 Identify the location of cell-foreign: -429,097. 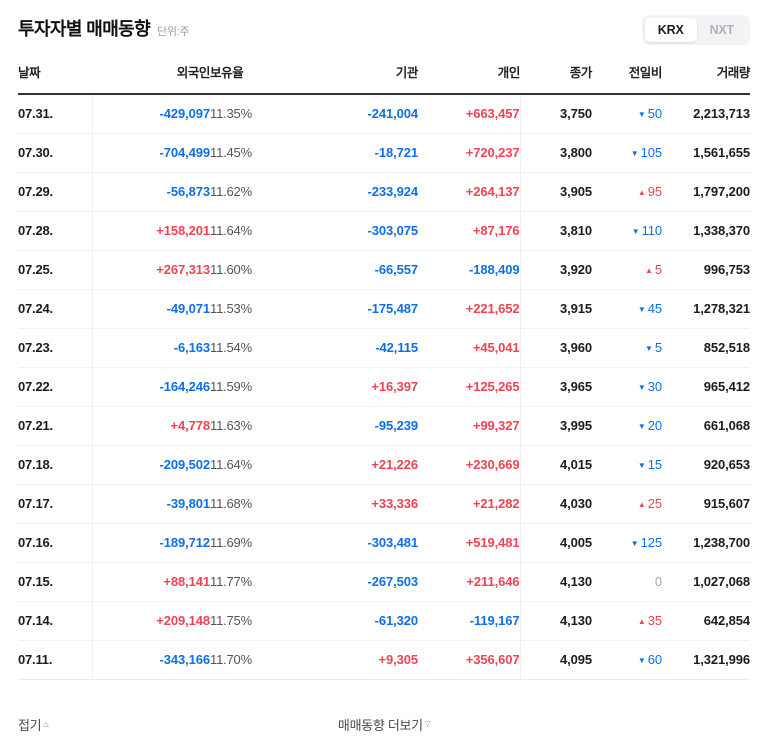
(151, 114).